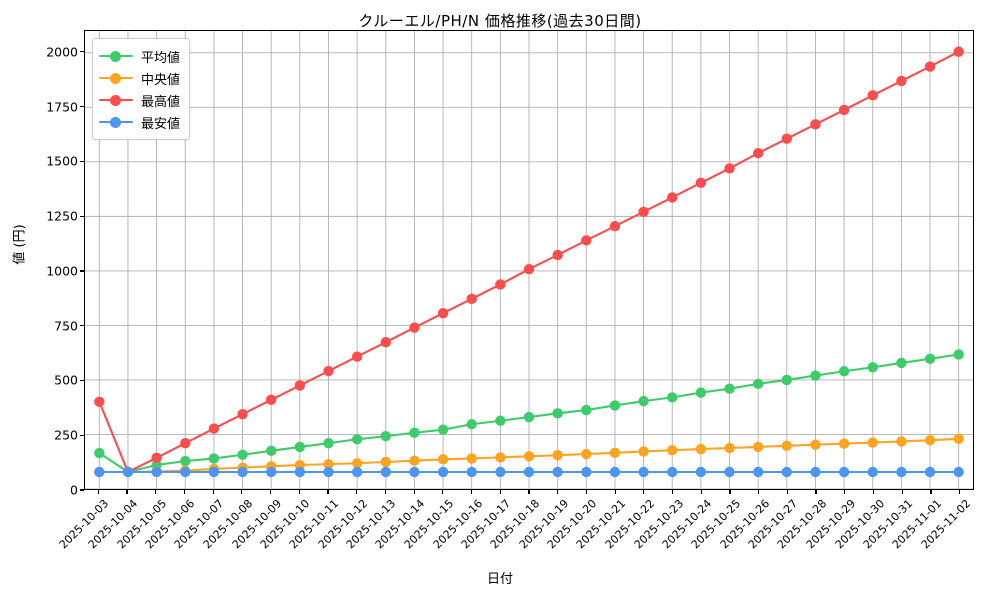  What do you see at coordinates (161, 58) in the screenshot?
I see `legend-label: 平均値` at bounding box center [161, 58].